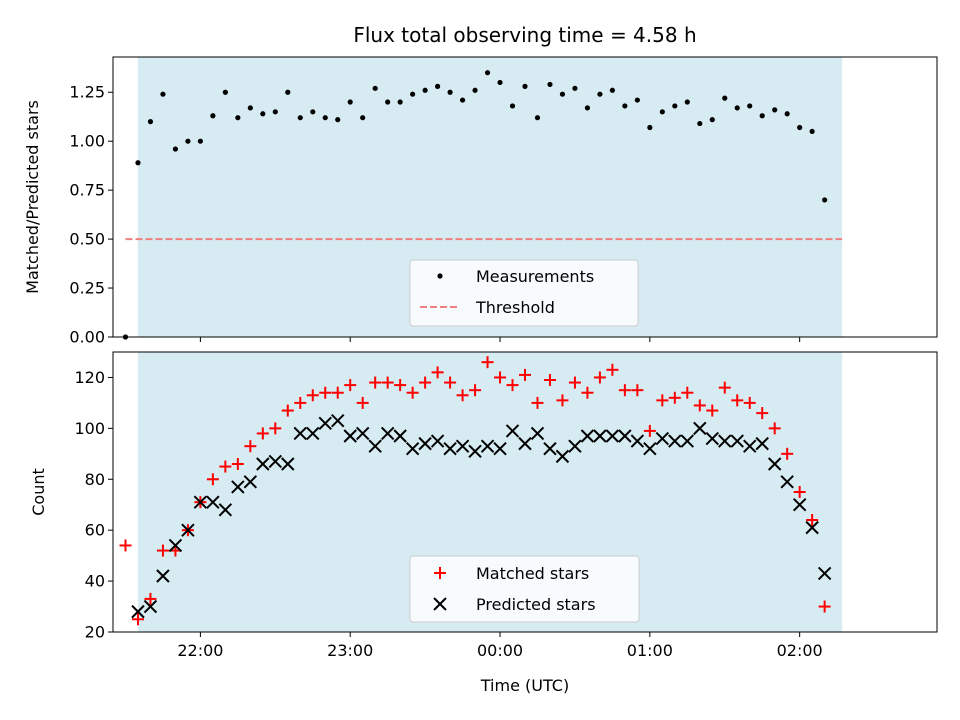 This screenshot has height=720, width=960. What do you see at coordinates (500, 646) in the screenshot?
I see `count-x-ticks: 22:00 23:00 00:00 01:00 02:00` at bounding box center [500, 646].